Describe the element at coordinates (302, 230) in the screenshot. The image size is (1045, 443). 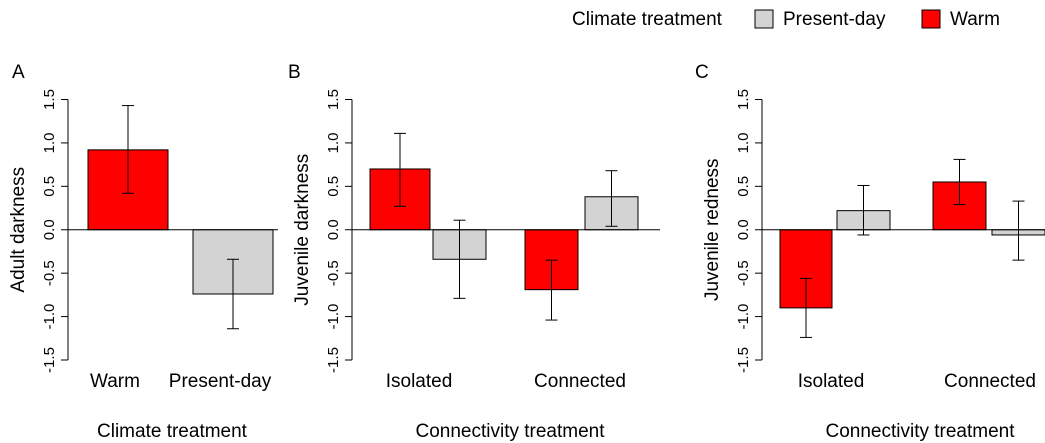
I see `y-axis-label: Juvenile darkness` at that location.